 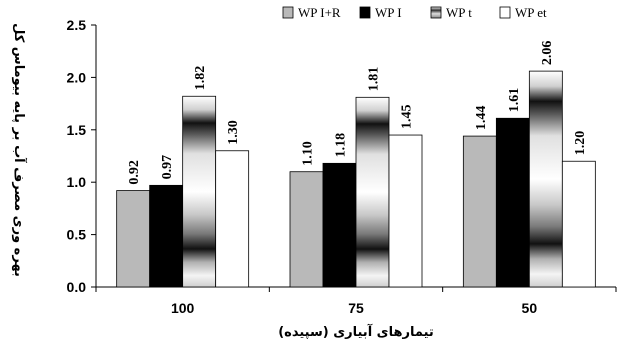 What do you see at coordinates (19, 150) in the screenshot?
I see `y-axis-title: بهره وری مصرف آب بر پایه بیوماس کل` at bounding box center [19, 150].